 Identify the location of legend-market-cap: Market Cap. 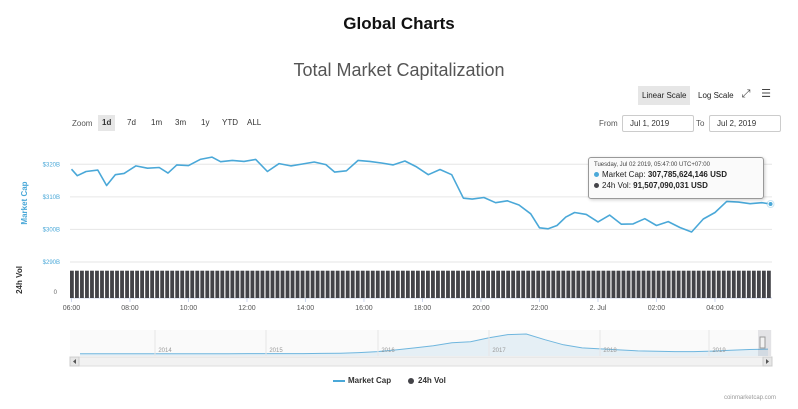
(362, 380).